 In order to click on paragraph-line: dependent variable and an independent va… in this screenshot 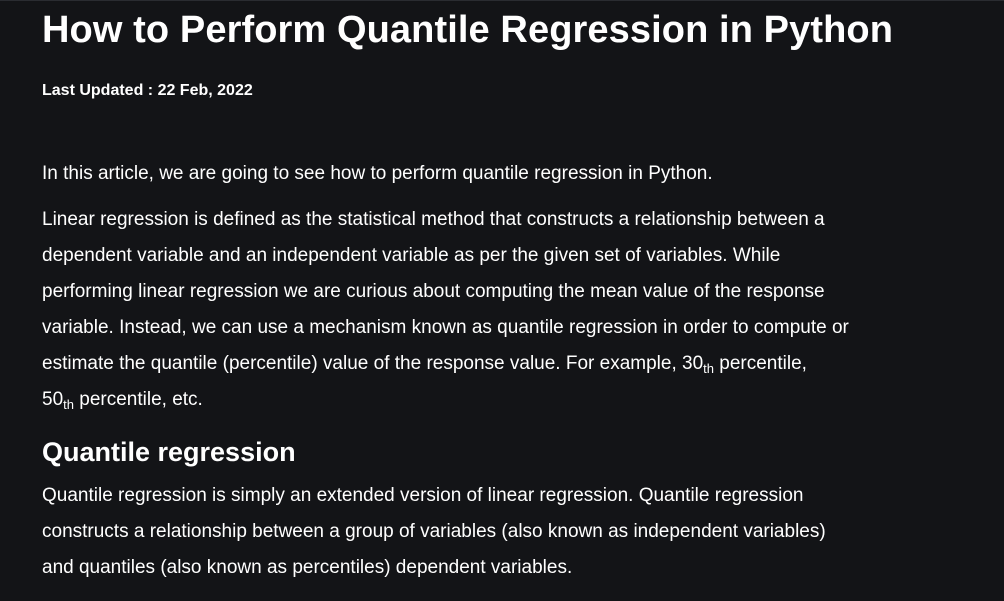, I will do `click(411, 255)`.